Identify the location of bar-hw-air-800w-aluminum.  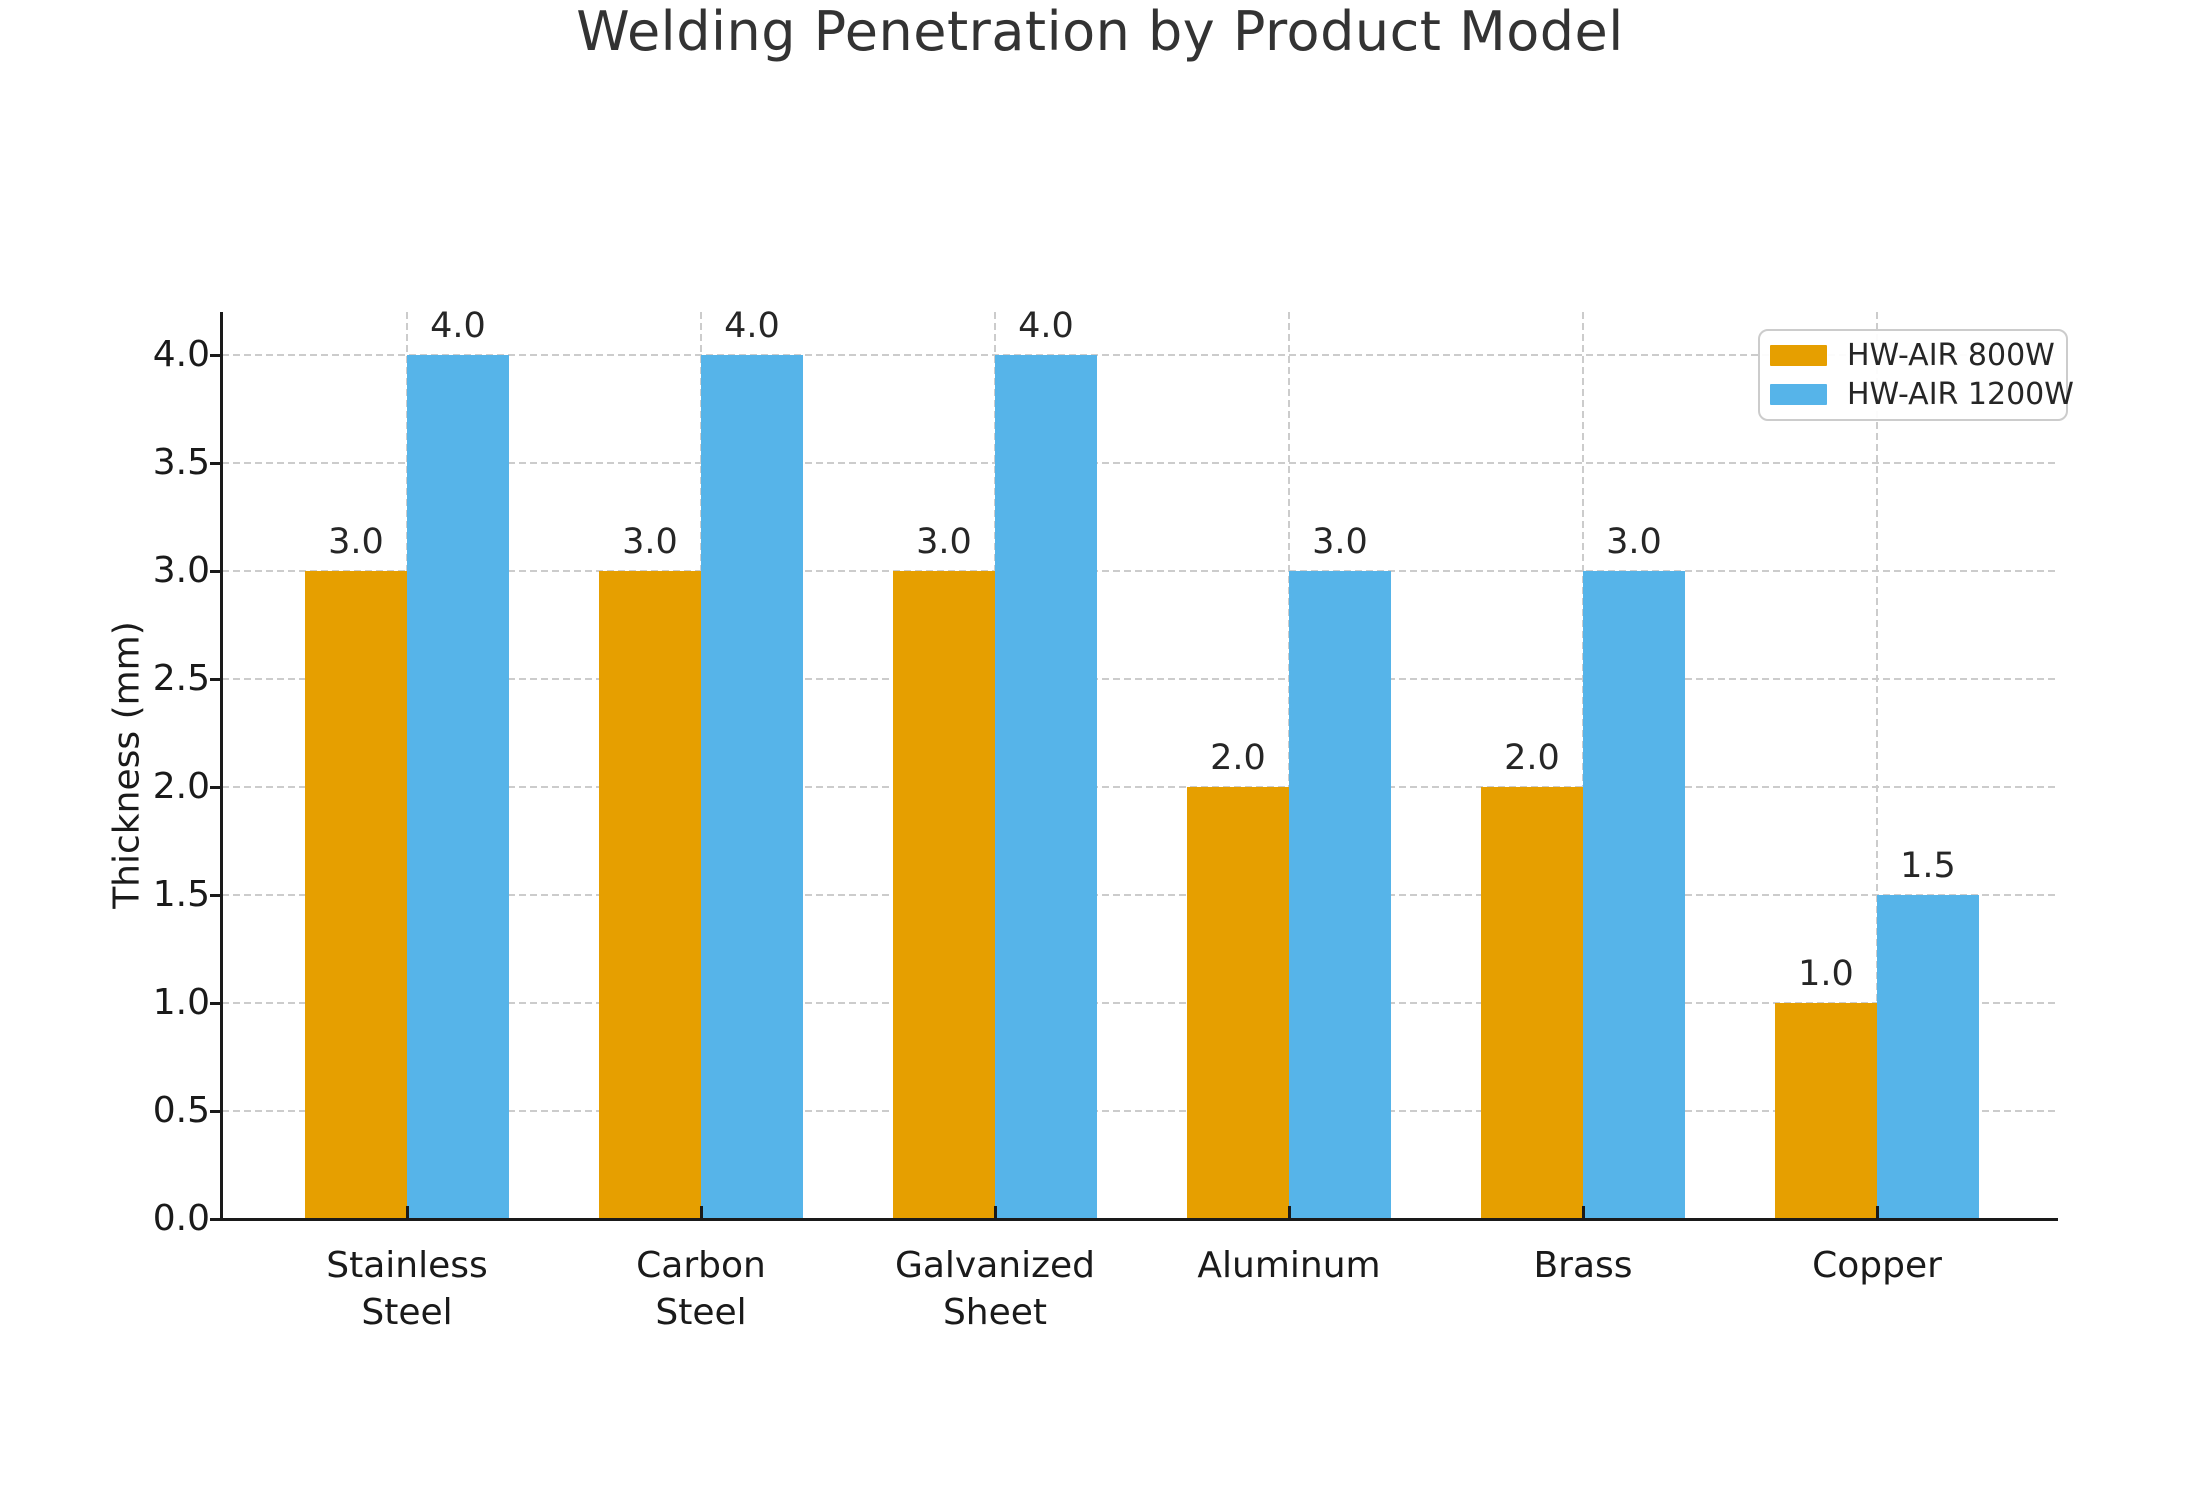
(1238, 1003).